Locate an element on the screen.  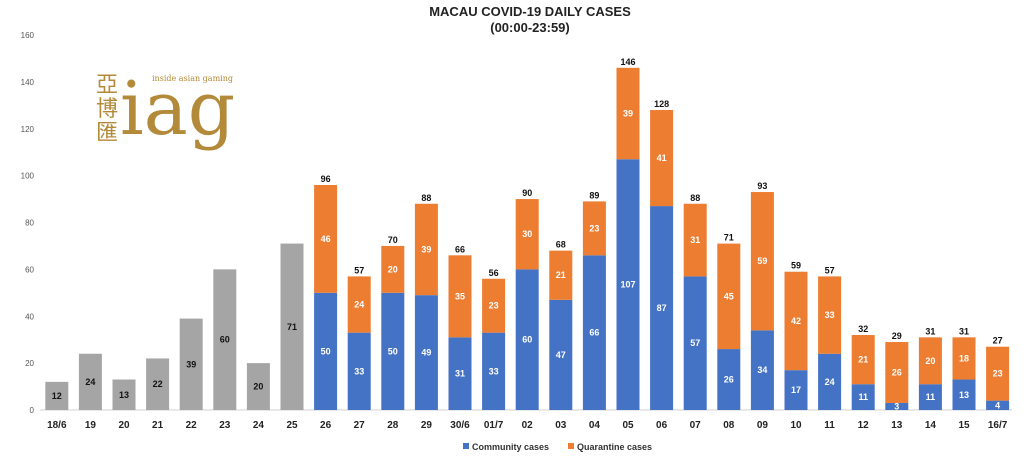
data-label-community: 50 is located at coordinates (393, 351).